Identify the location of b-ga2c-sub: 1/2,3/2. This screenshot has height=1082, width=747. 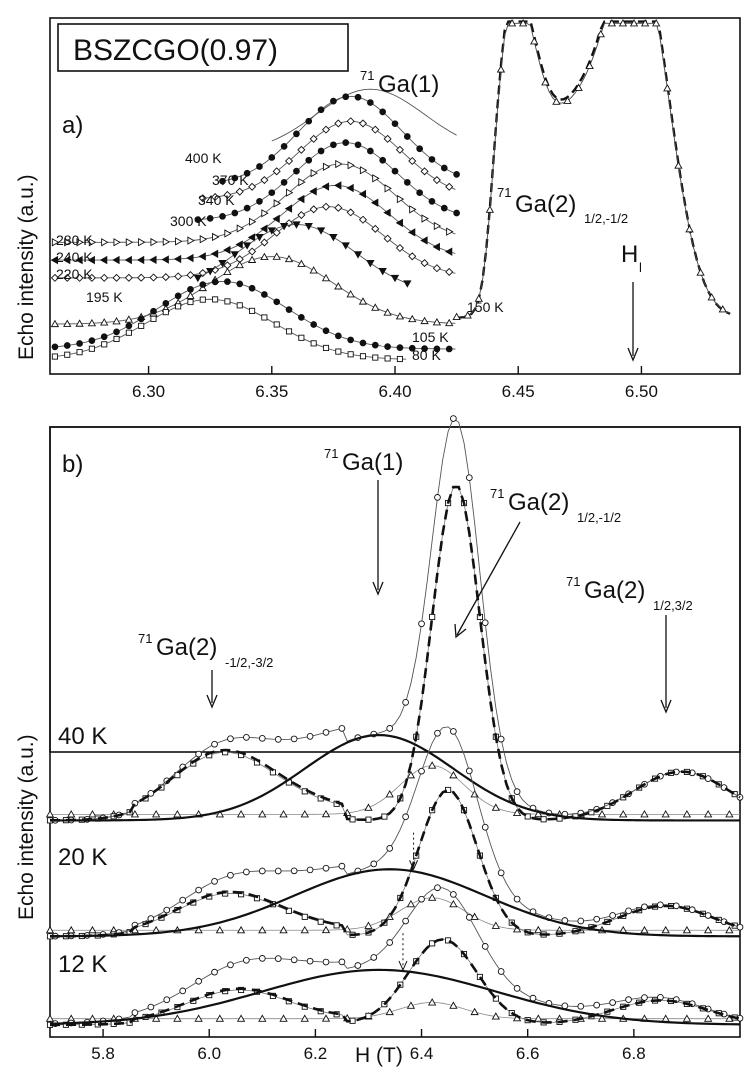
(673, 605).